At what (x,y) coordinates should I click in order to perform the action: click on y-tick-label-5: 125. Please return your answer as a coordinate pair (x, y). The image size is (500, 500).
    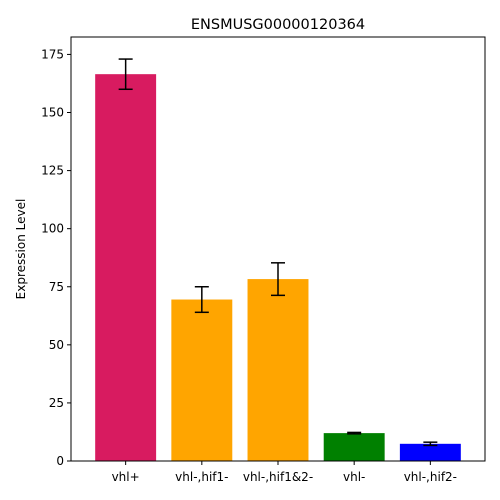
    Looking at the image, I should click on (52, 171).